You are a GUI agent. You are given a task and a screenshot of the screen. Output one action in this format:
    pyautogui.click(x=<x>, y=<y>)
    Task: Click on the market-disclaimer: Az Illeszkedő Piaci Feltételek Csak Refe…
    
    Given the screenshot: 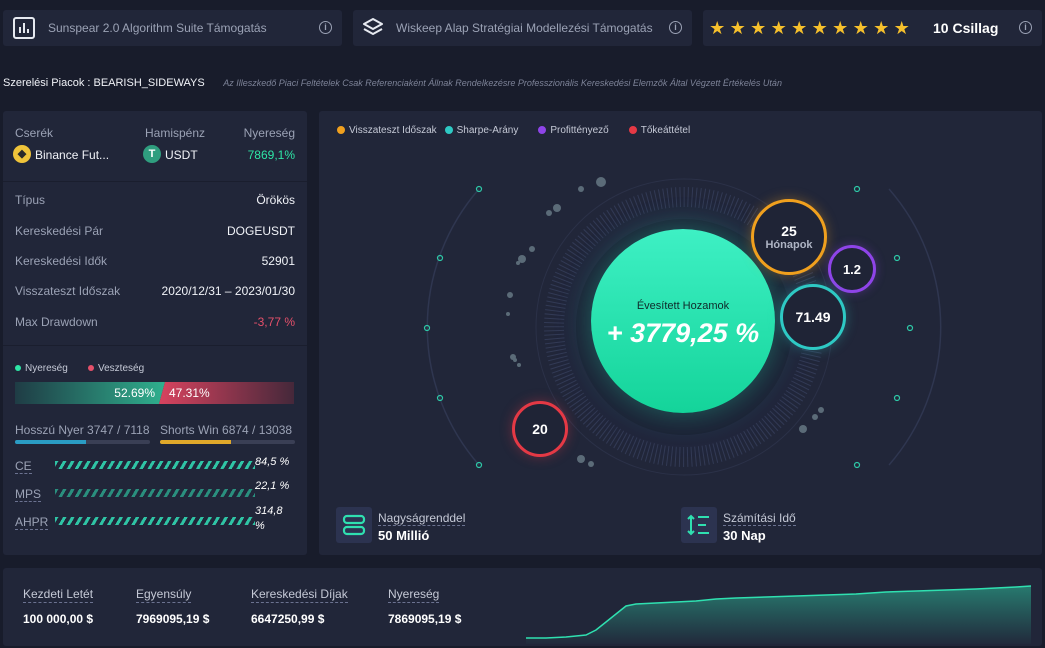 What is the action you would take?
    pyautogui.click(x=502, y=83)
    